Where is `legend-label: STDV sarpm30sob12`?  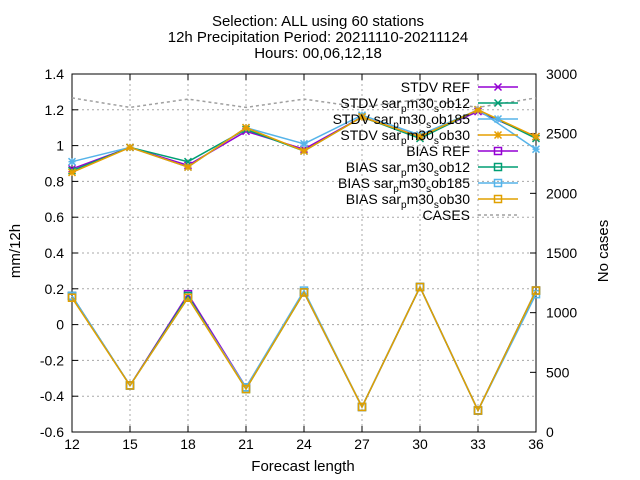 legend-label: STDV sarpm30sob12 is located at coordinates (405, 105).